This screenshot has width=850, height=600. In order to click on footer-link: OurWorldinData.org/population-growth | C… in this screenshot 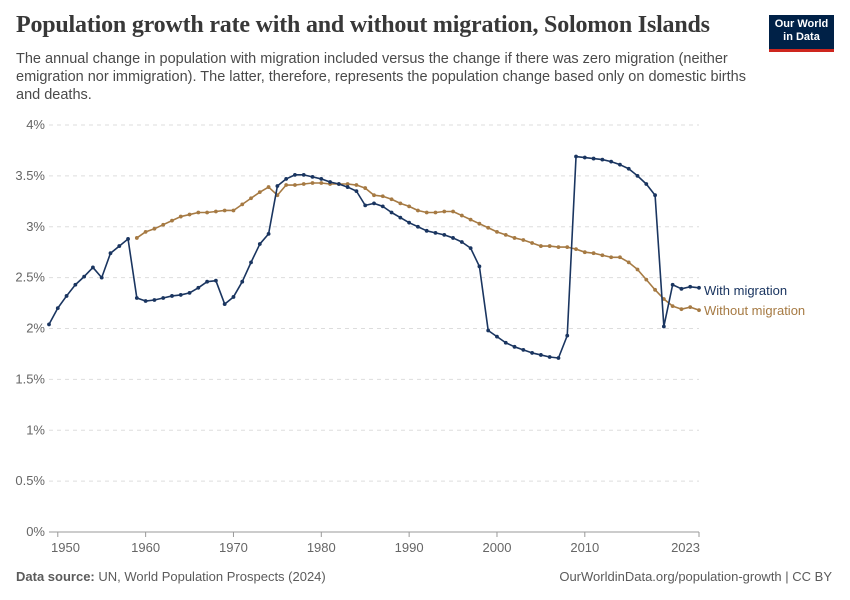, I will do `click(695, 576)`.